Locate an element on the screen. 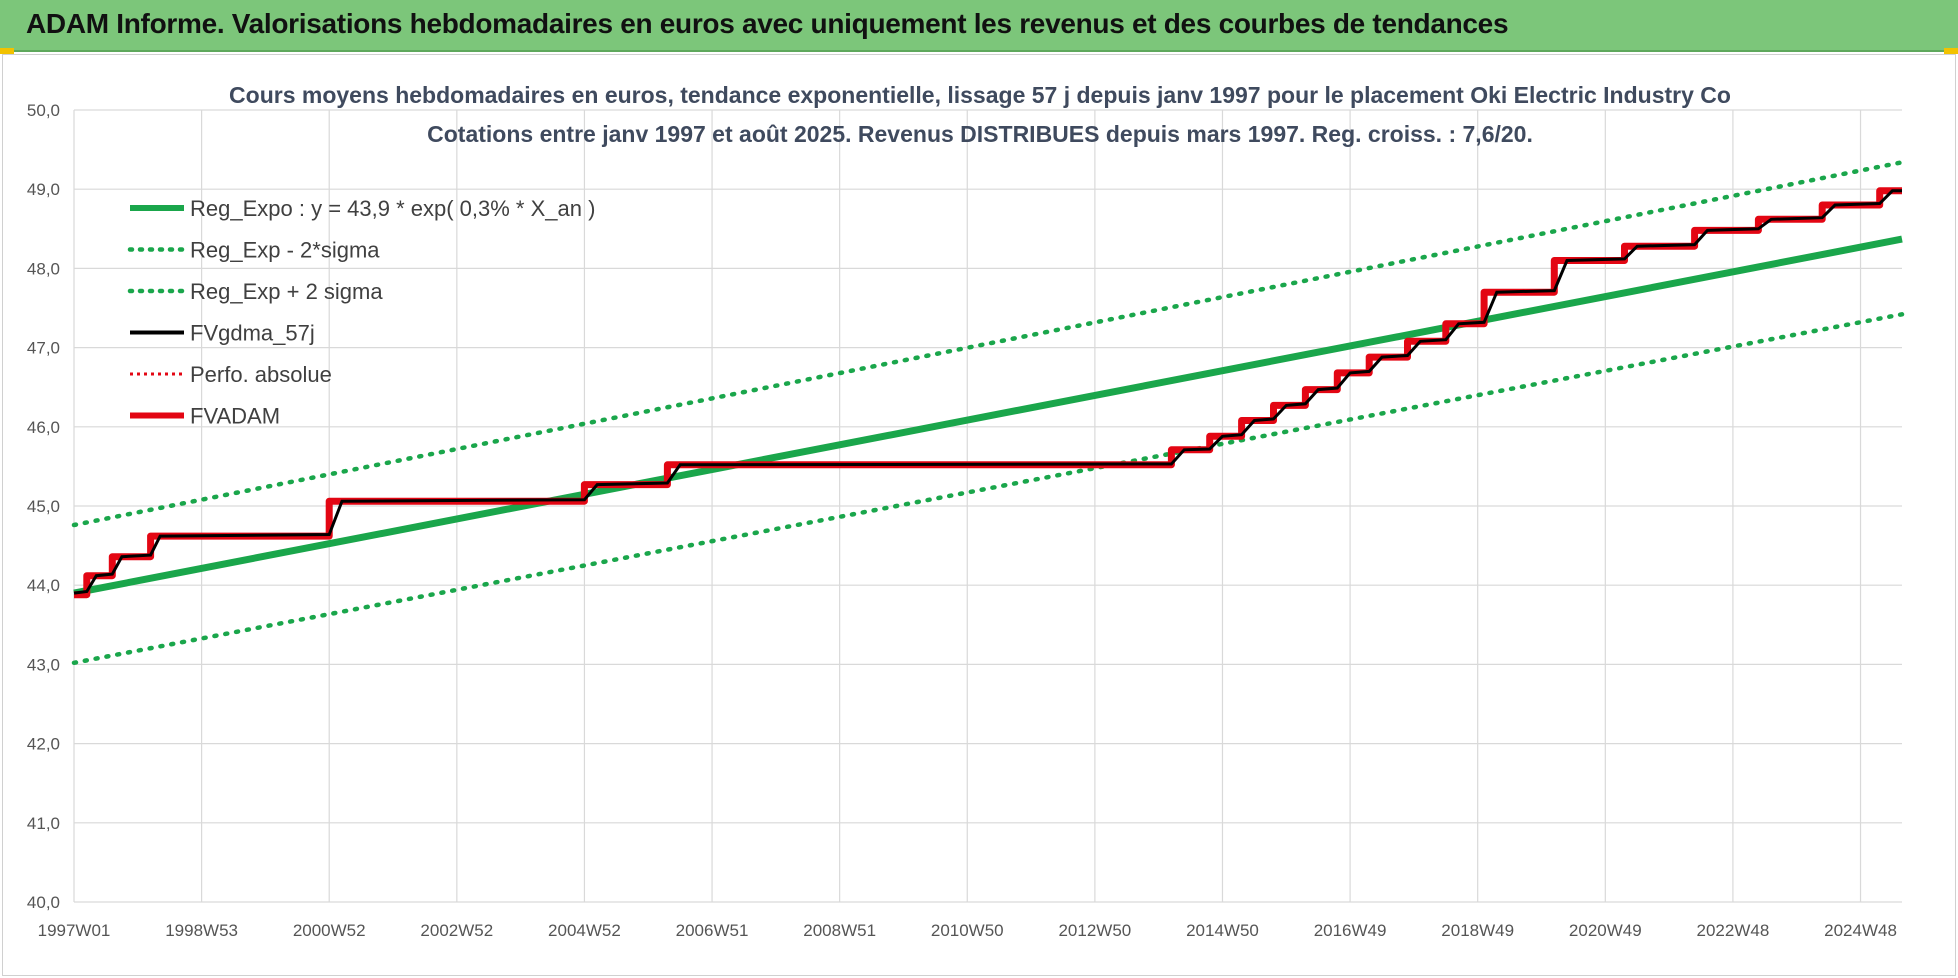 The image size is (1958, 978). x-tick-label: 2014W50 is located at coordinates (1222, 930).